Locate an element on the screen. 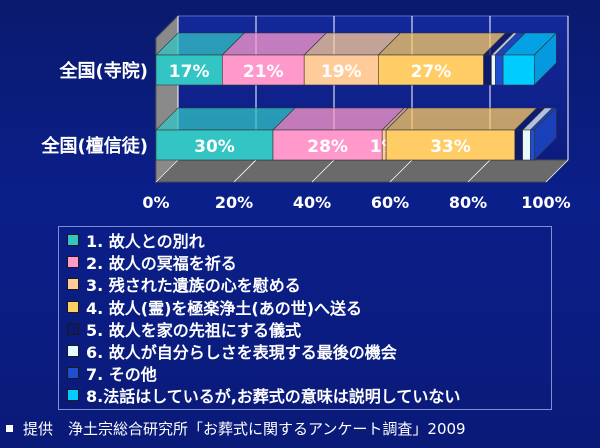 This screenshot has width=600, height=448. data-label: 30% is located at coordinates (214, 147).